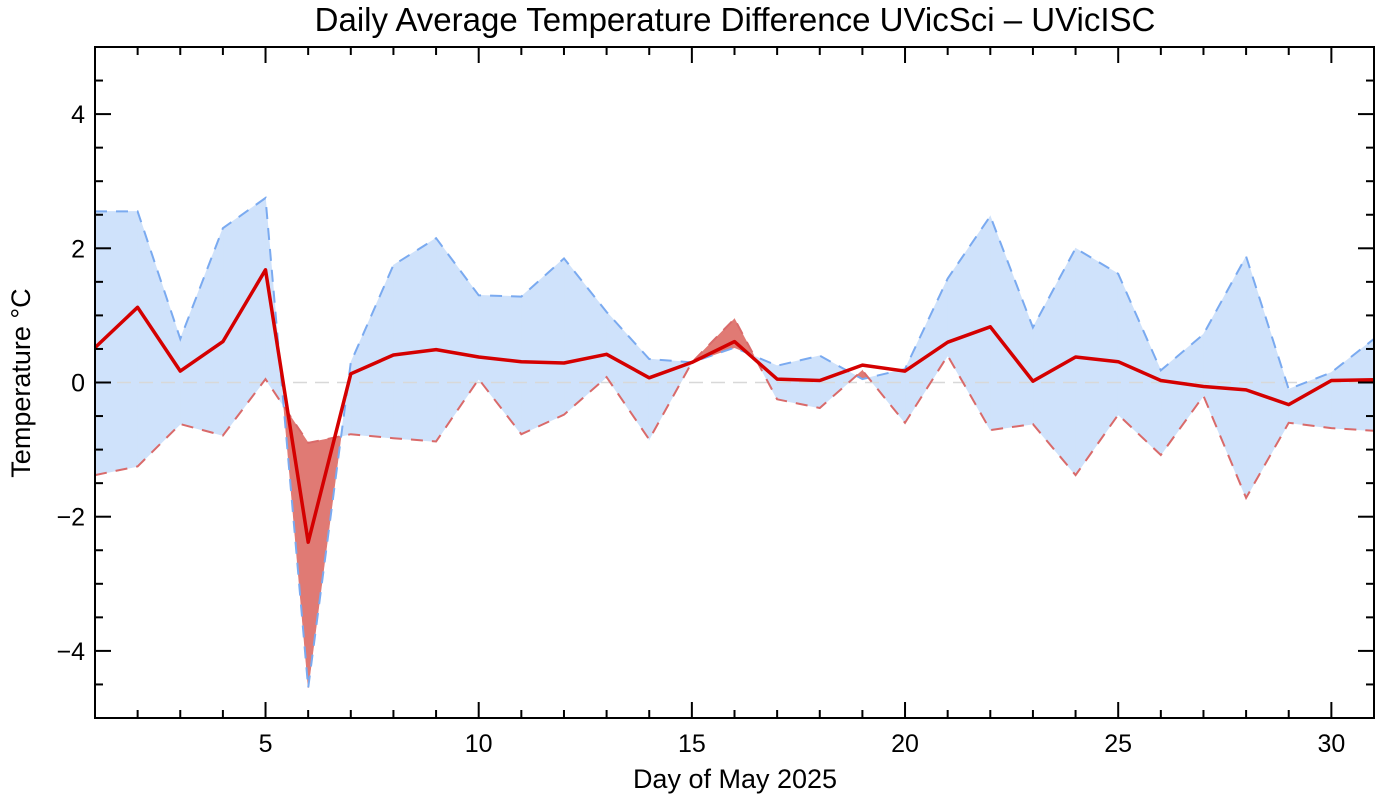 This screenshot has height=803, width=1376. Describe the element at coordinates (692, 744) in the screenshot. I see `x-tick-label: 15` at that location.